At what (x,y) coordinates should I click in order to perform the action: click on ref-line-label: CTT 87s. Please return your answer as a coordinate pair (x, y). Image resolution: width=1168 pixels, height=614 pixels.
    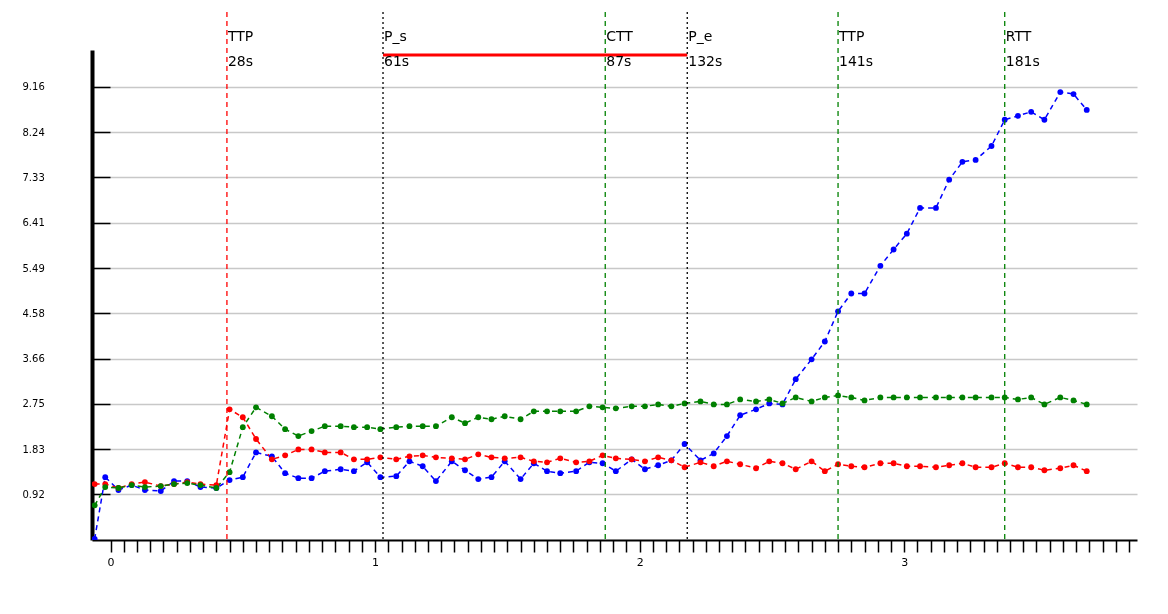
    Looking at the image, I should click on (620, 48).